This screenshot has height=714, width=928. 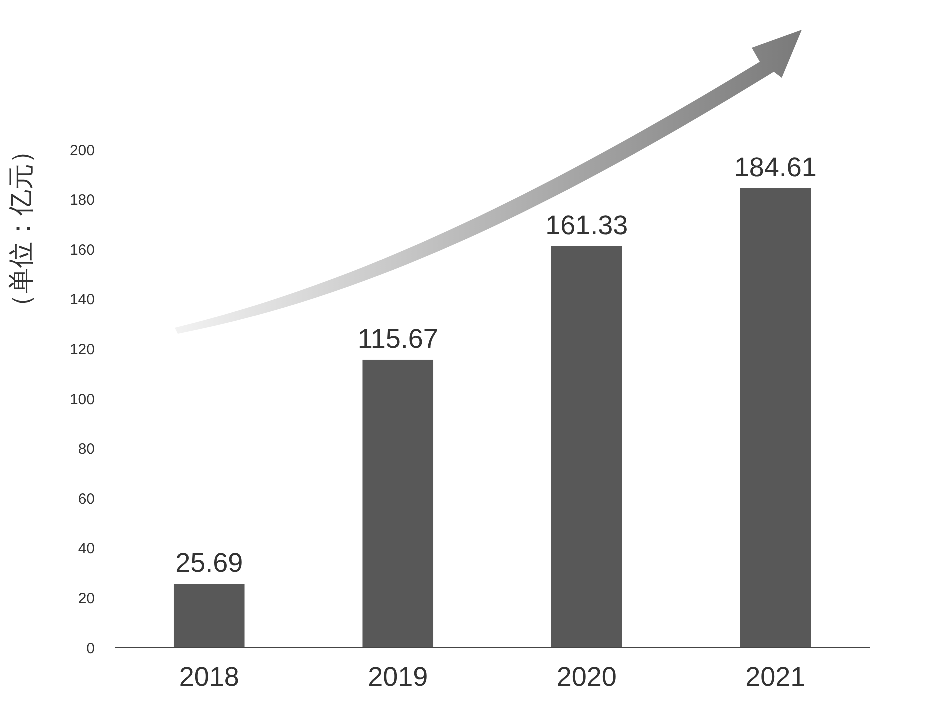 What do you see at coordinates (21, 229) in the screenshot?
I see `y-axis-title: （单位：亿元）` at bounding box center [21, 229].